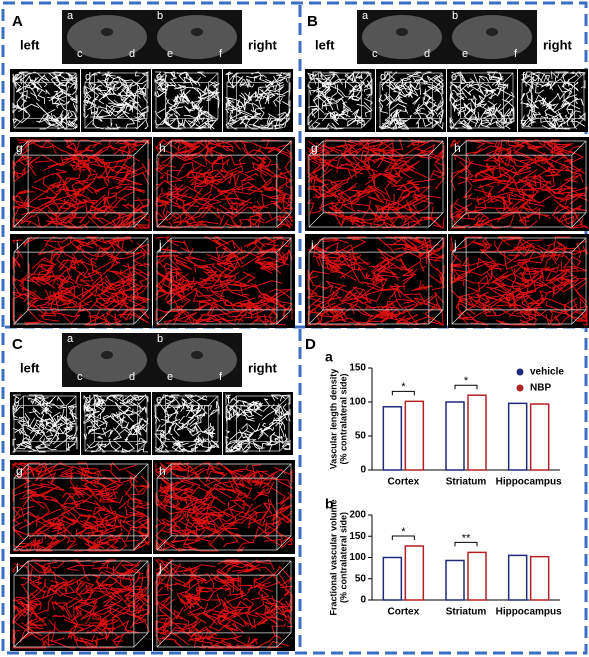  I want to click on legend-marker, so click(520, 372).